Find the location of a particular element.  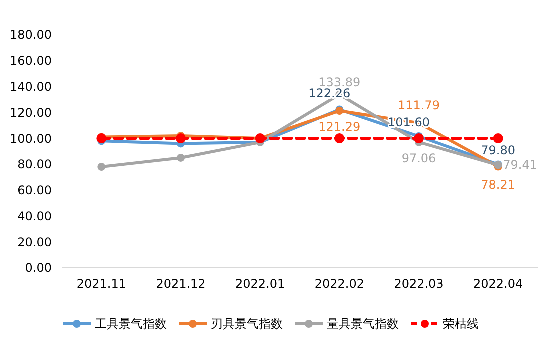

y-tick-label: 120.00 is located at coordinates (31, 113).